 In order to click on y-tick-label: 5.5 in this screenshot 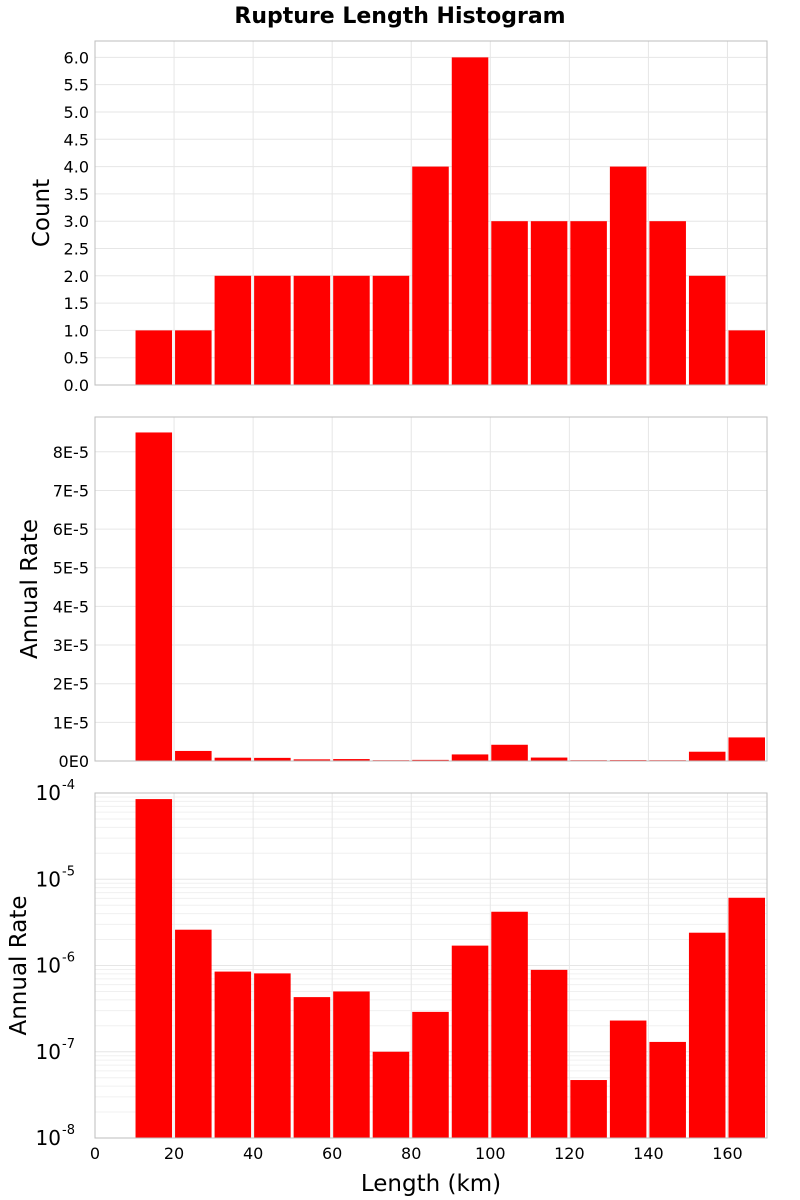, I will do `click(76, 85)`.